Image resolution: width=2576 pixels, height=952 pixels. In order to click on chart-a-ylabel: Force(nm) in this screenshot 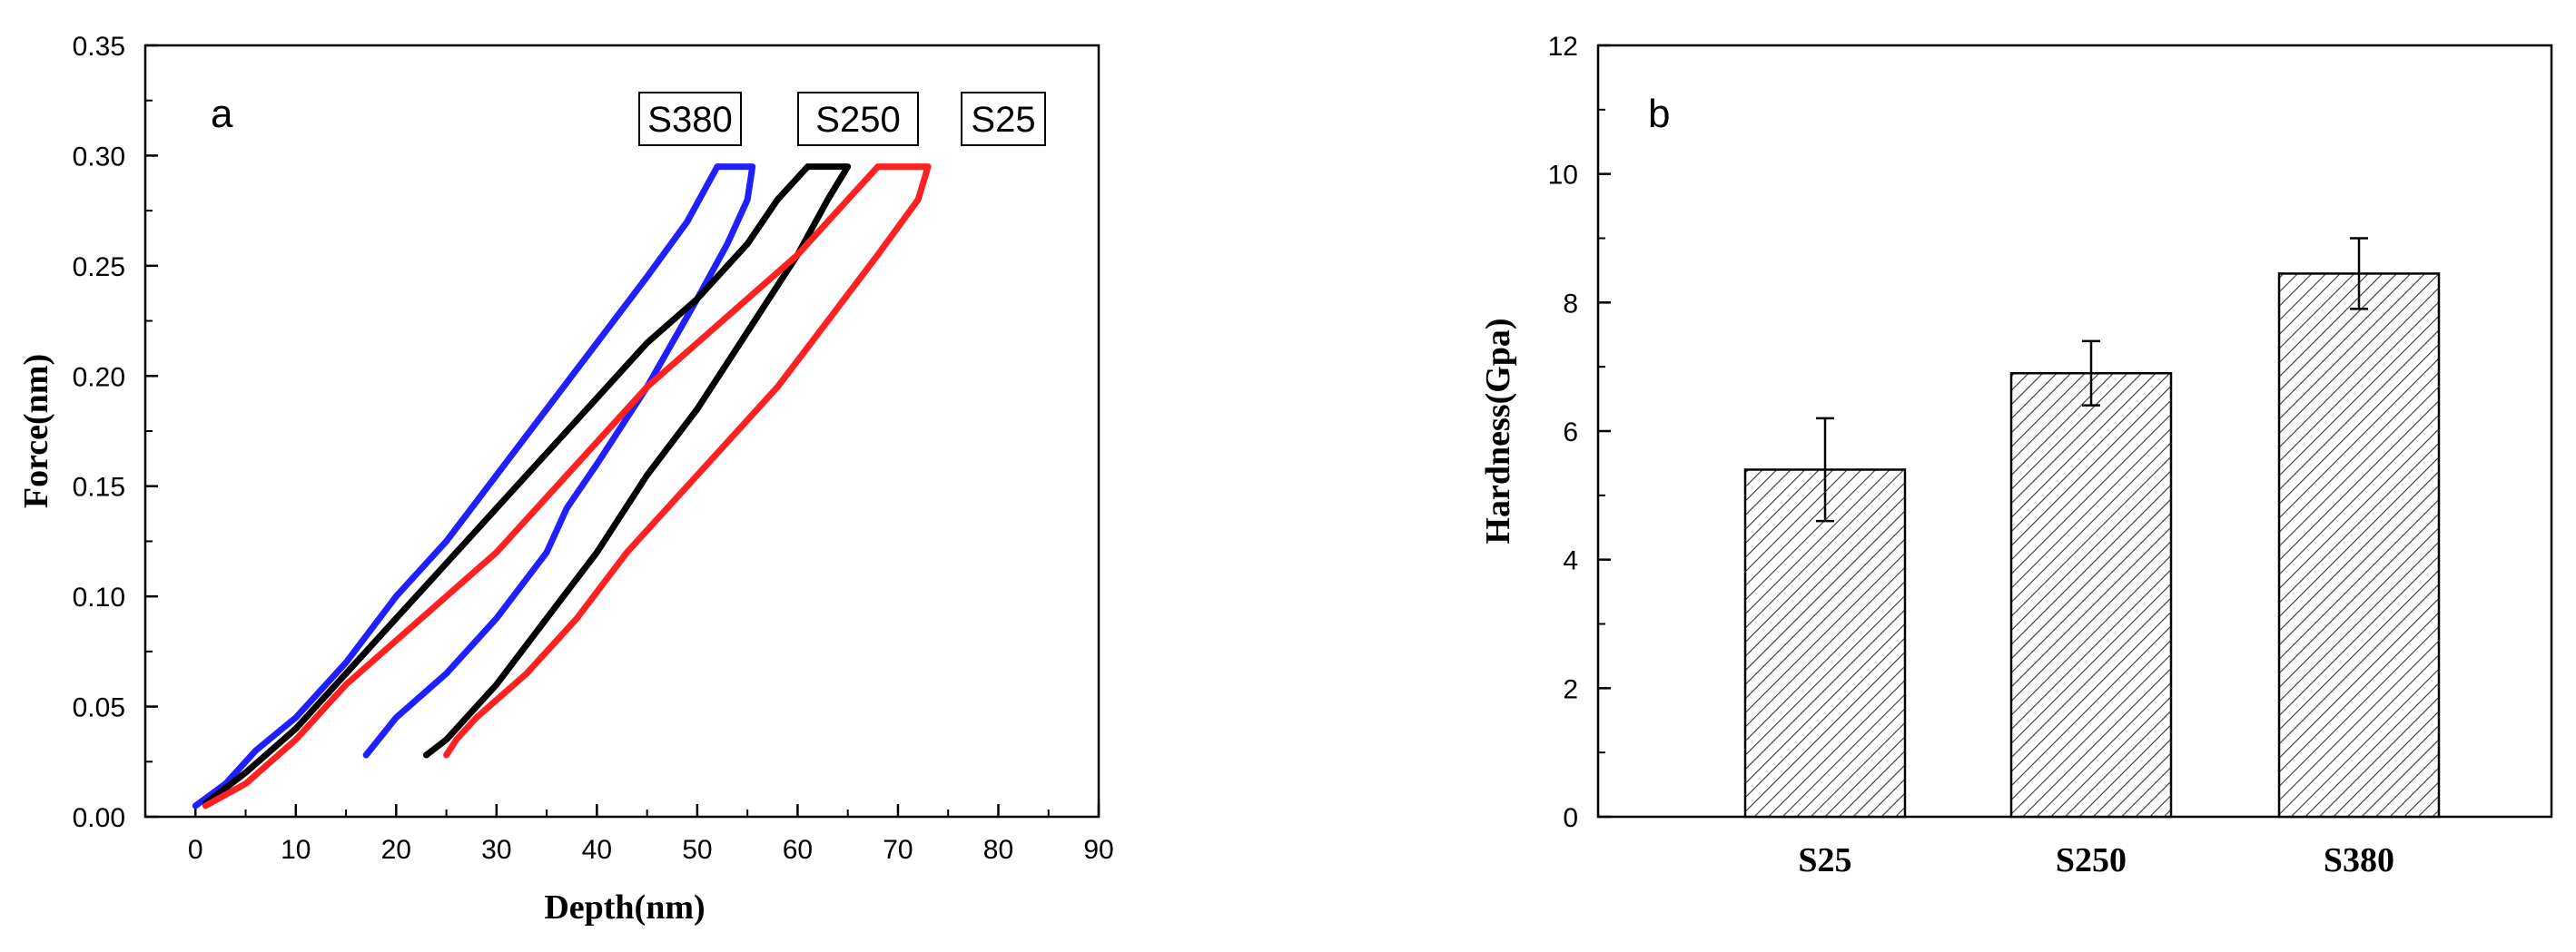, I will do `click(36, 431)`.